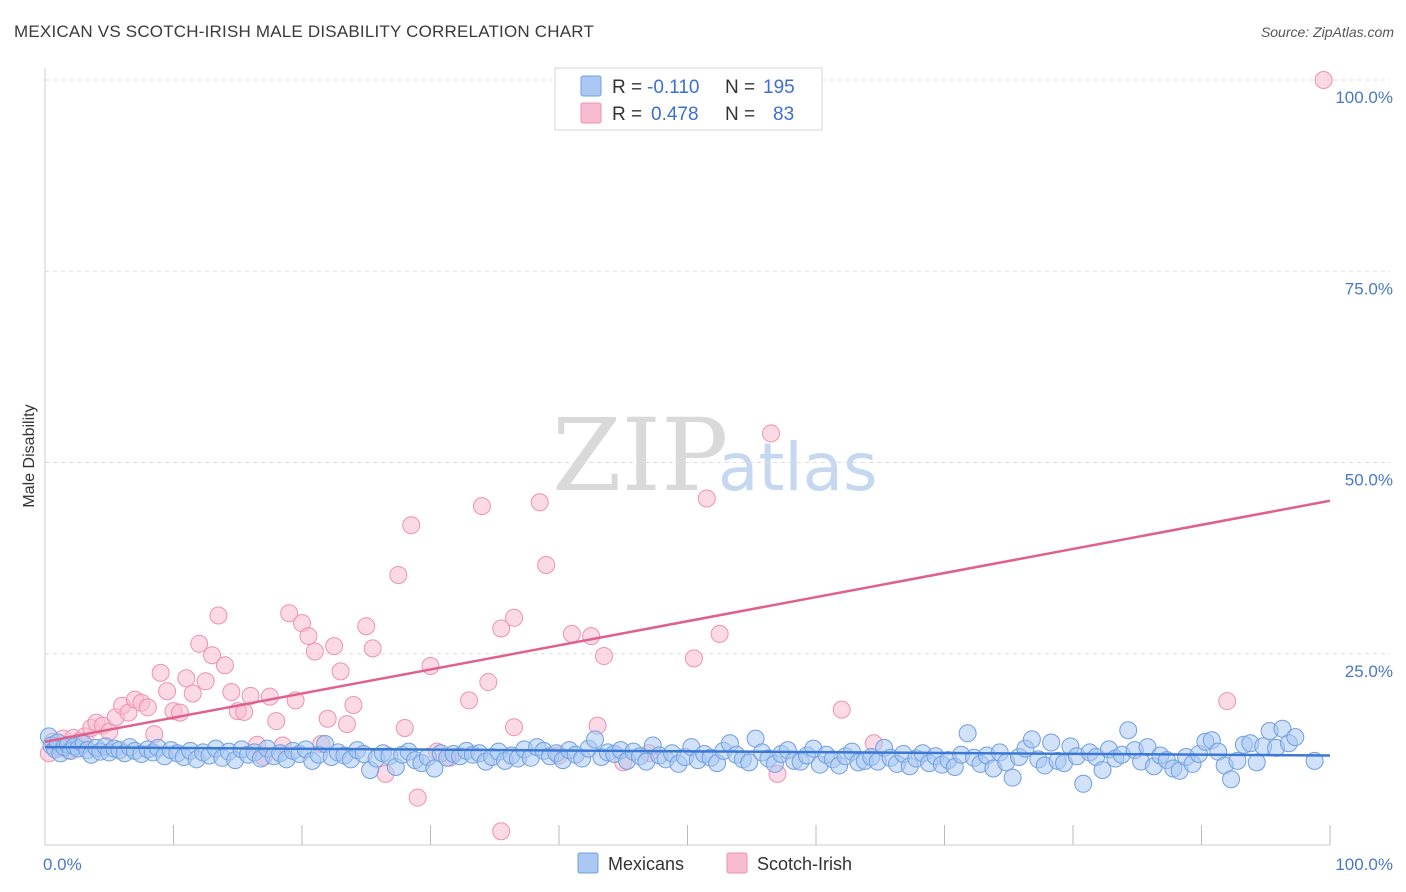 Image resolution: width=1406 pixels, height=892 pixels. I want to click on y-tick-label: 100.0%, so click(1364, 97).